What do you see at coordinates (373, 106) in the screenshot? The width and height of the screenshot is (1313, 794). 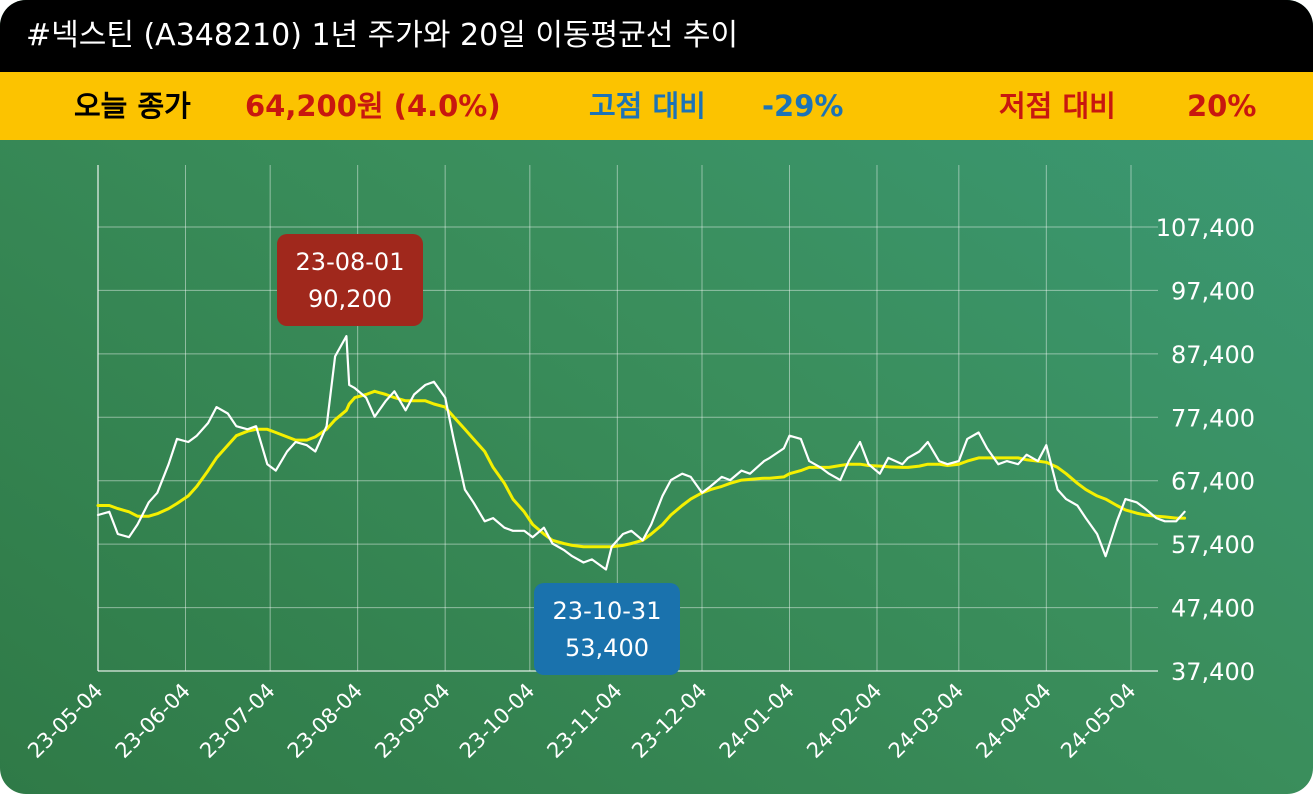 I see `close-value: 64,200원 (4.0%)` at bounding box center [373, 106].